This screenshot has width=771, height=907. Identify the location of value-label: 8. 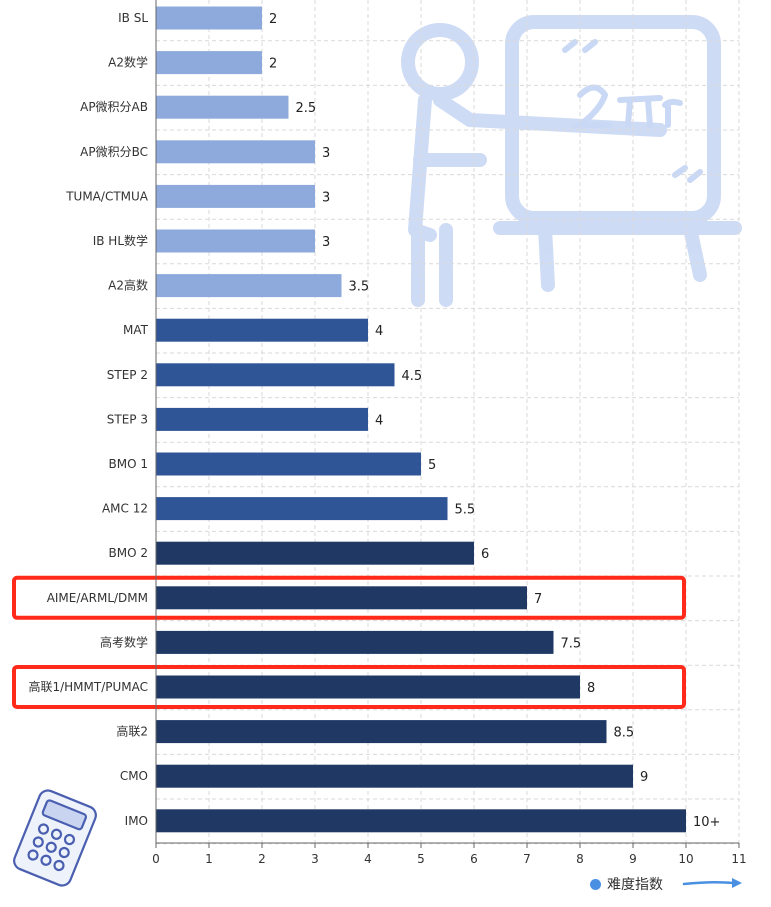
(591, 688).